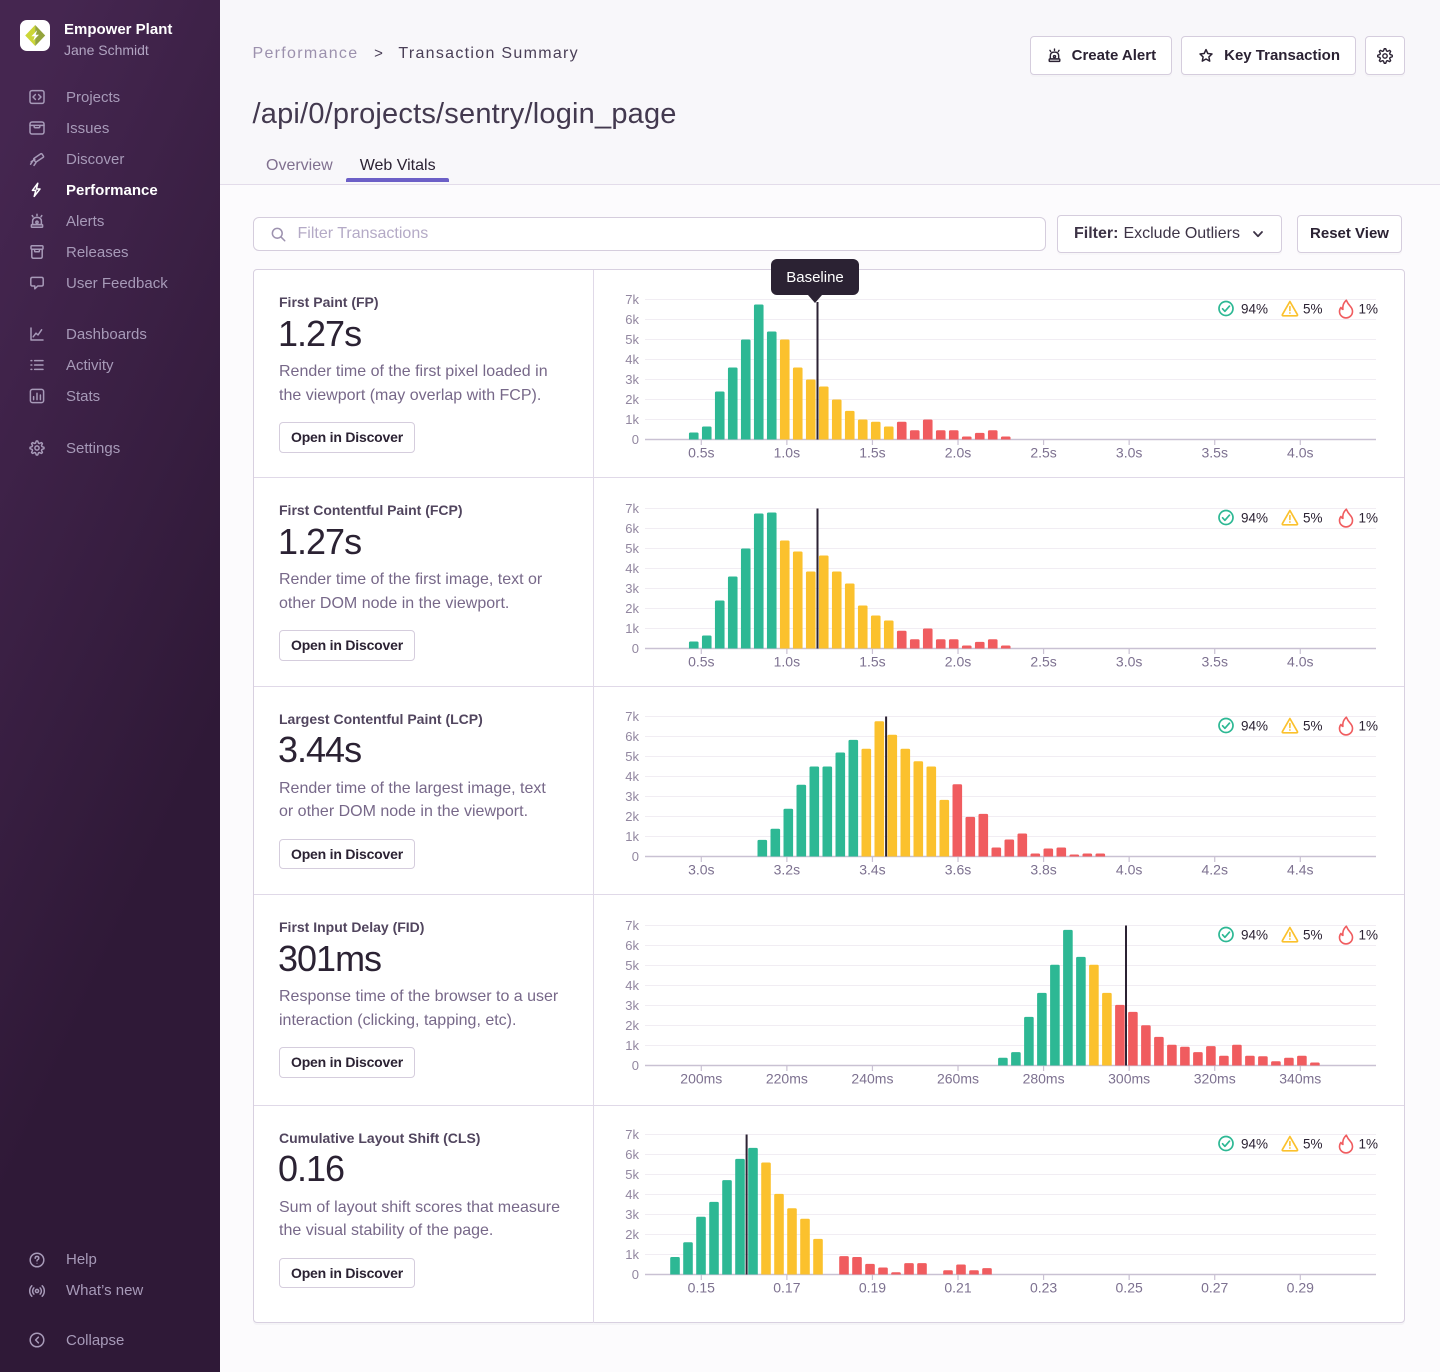 The height and width of the screenshot is (1372, 1440). What do you see at coordinates (786, 870) in the screenshot?
I see `svg-text: 3.2s` at bounding box center [786, 870].